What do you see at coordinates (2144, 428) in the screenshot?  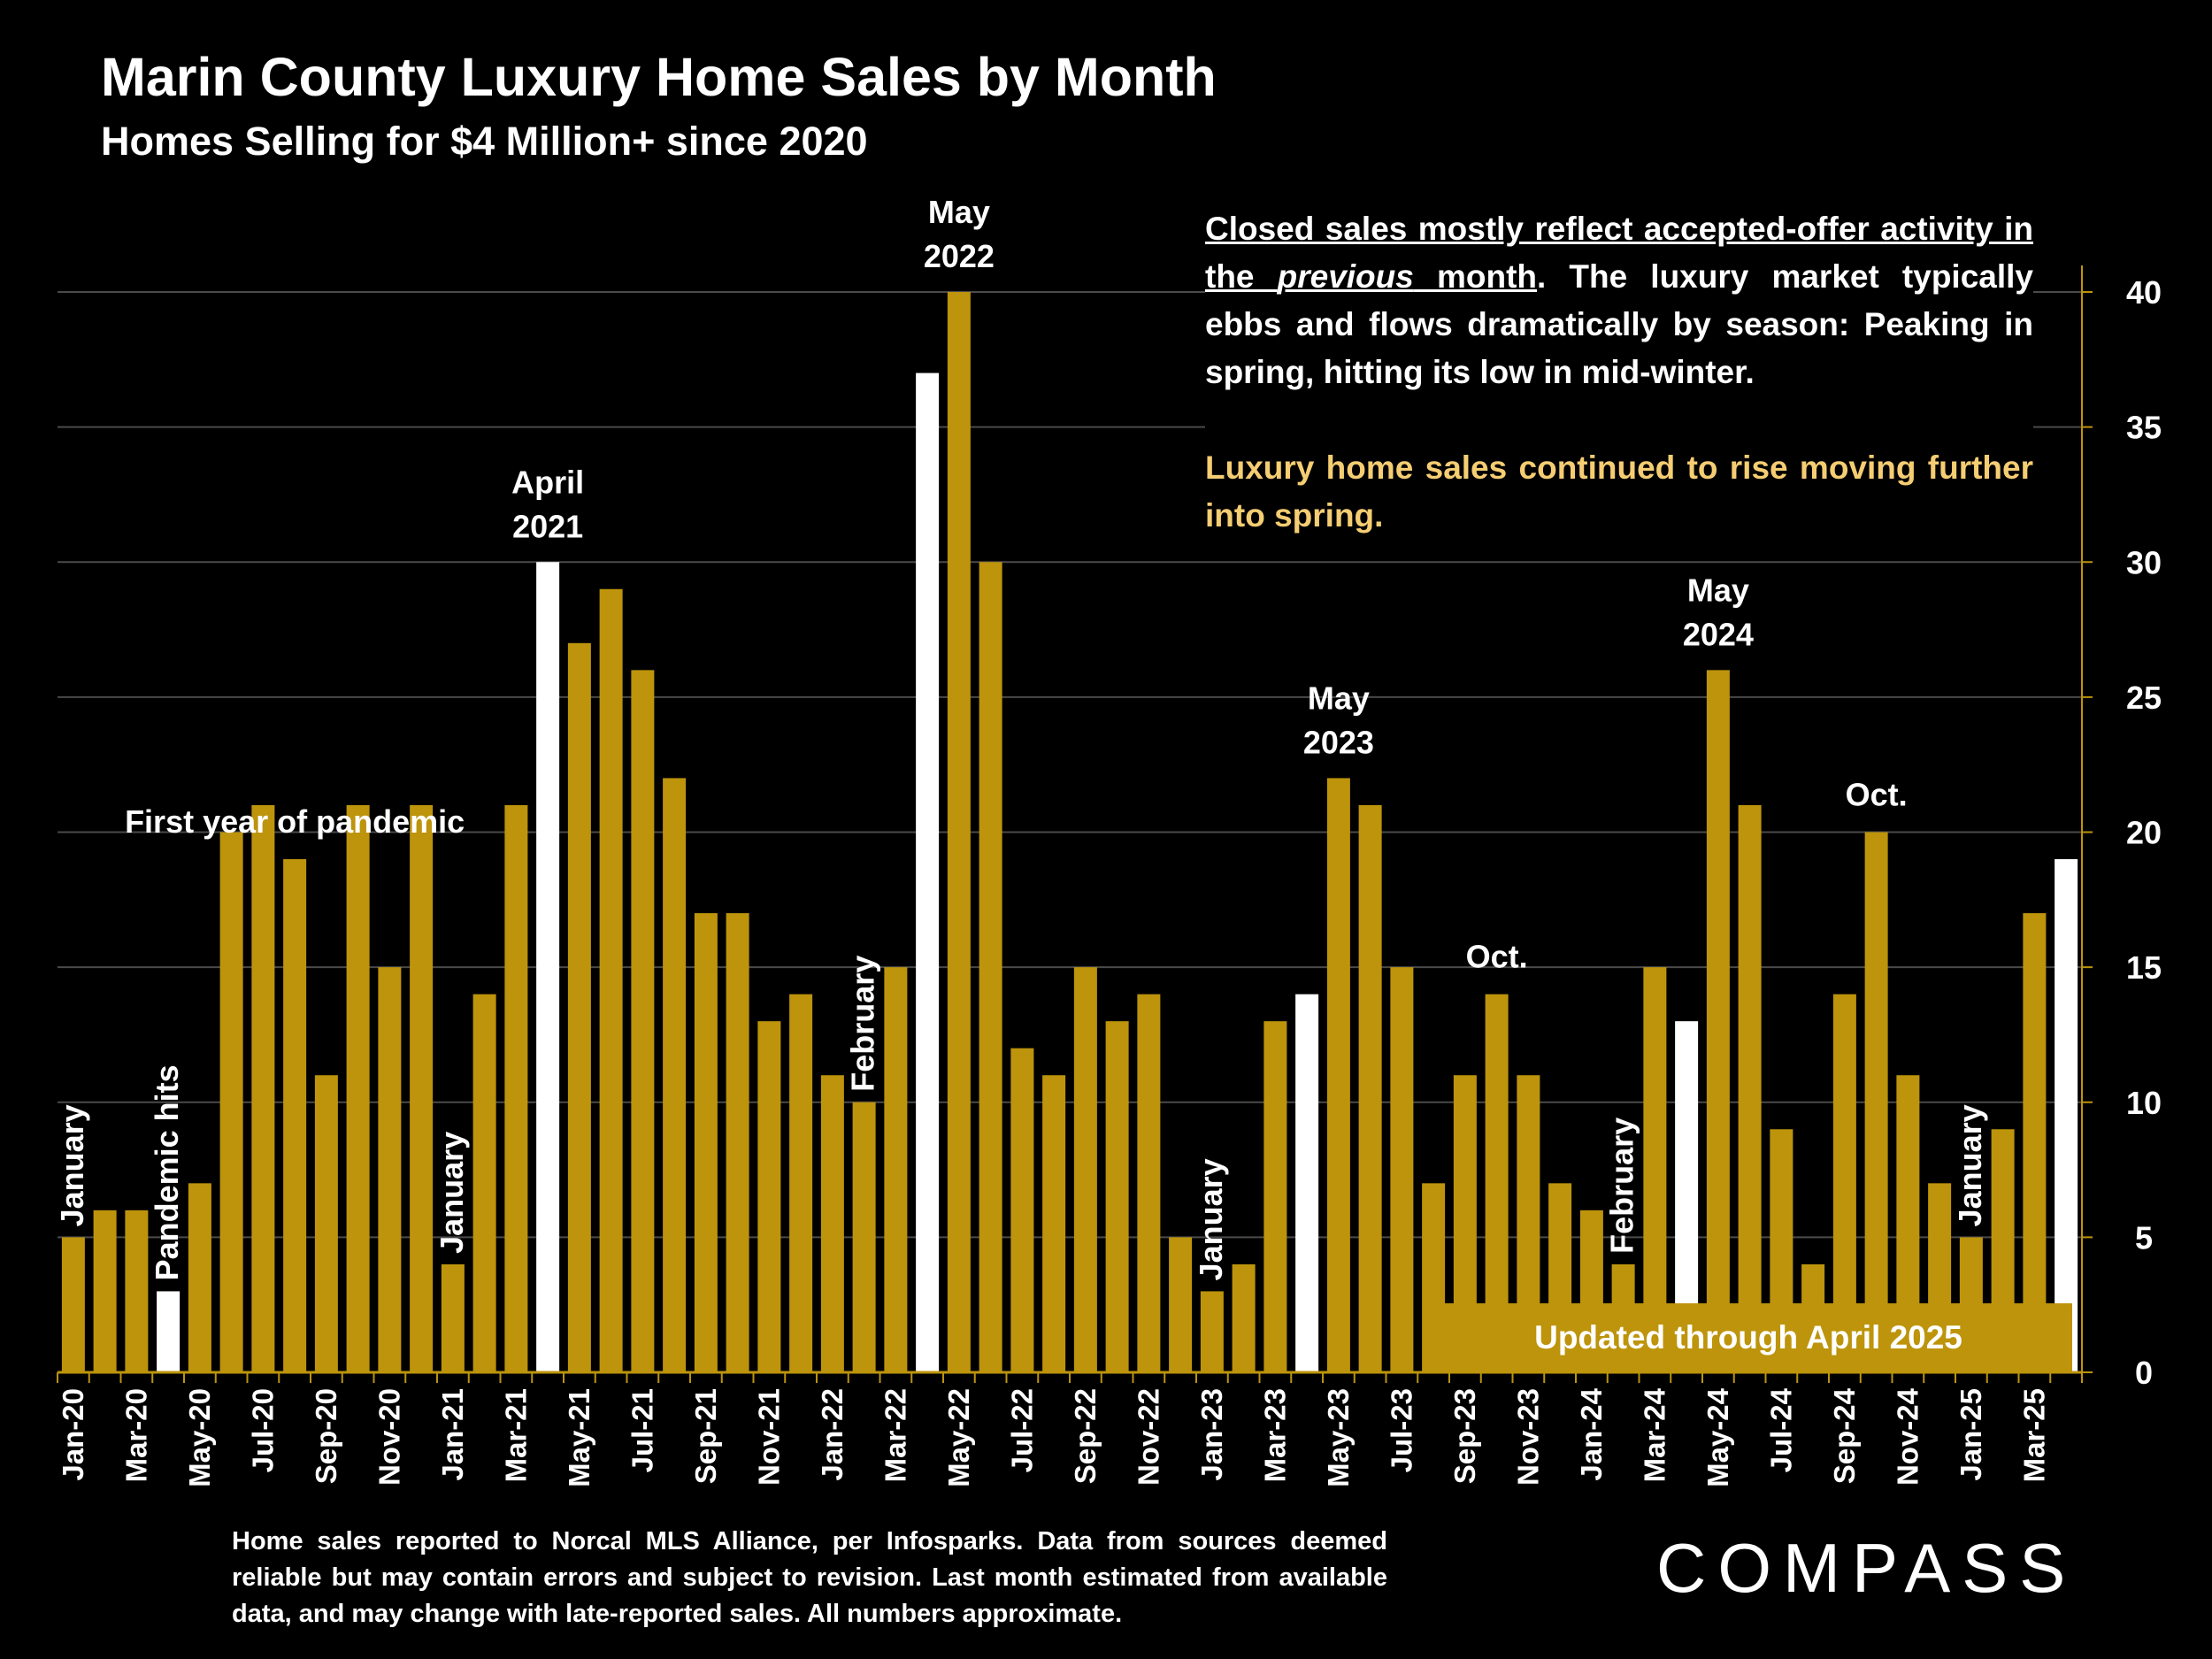 I see `y-tick-label: 35` at bounding box center [2144, 428].